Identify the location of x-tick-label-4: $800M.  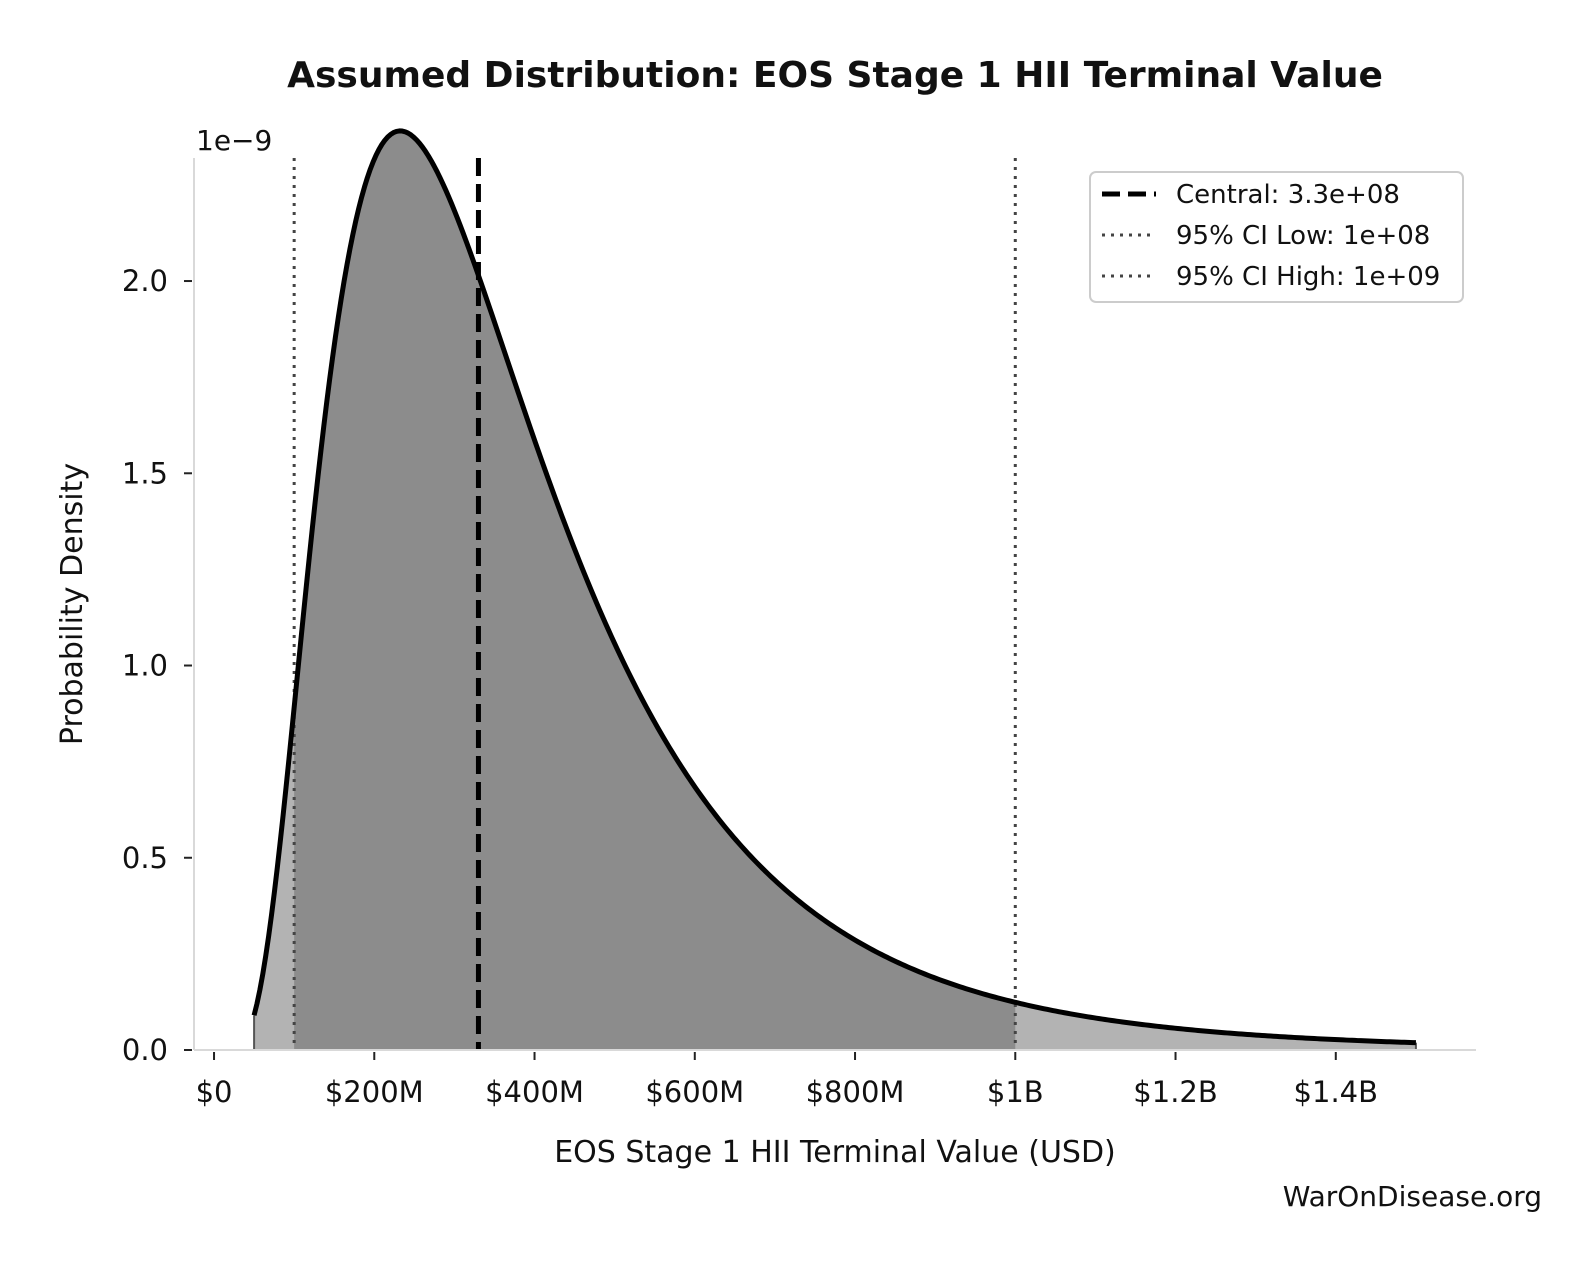
(855, 1092).